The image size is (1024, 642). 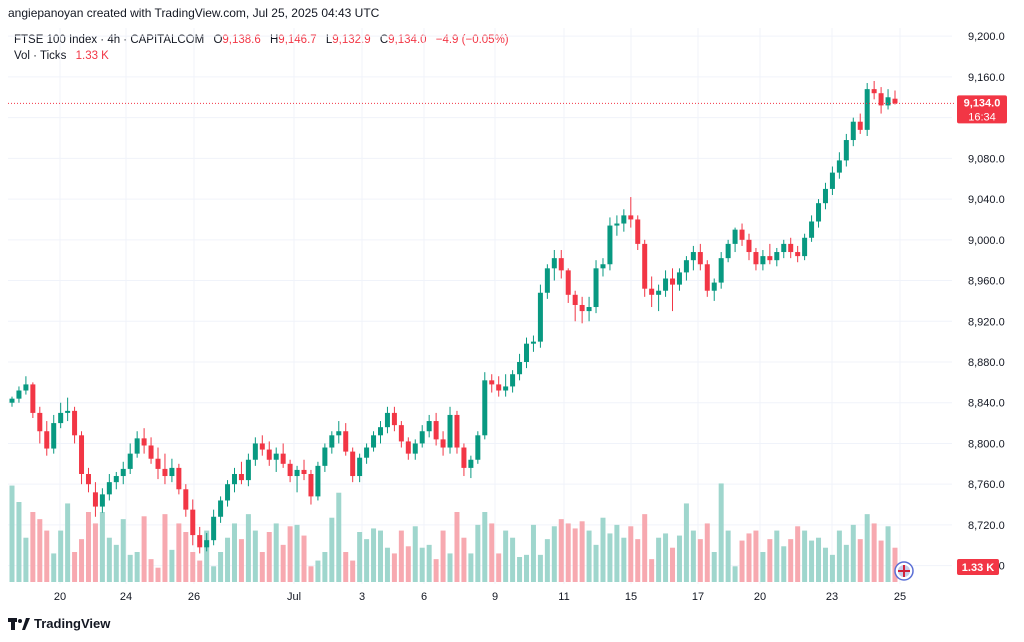 What do you see at coordinates (274, 40) in the screenshot?
I see `high-label: H` at bounding box center [274, 40].